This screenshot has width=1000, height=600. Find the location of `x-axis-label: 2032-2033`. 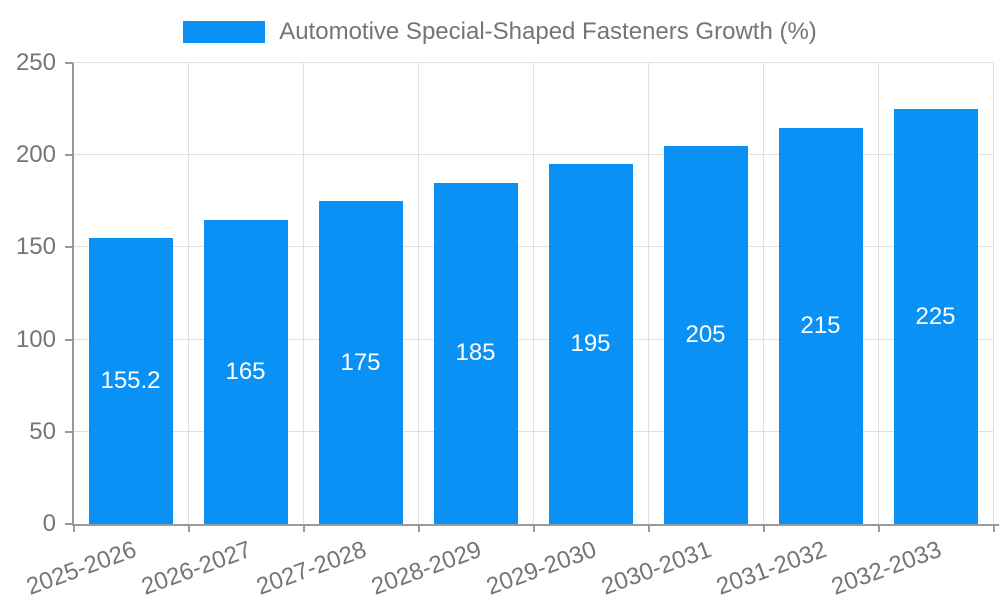

x-axis-label: 2032-2033 is located at coordinates (886, 568).